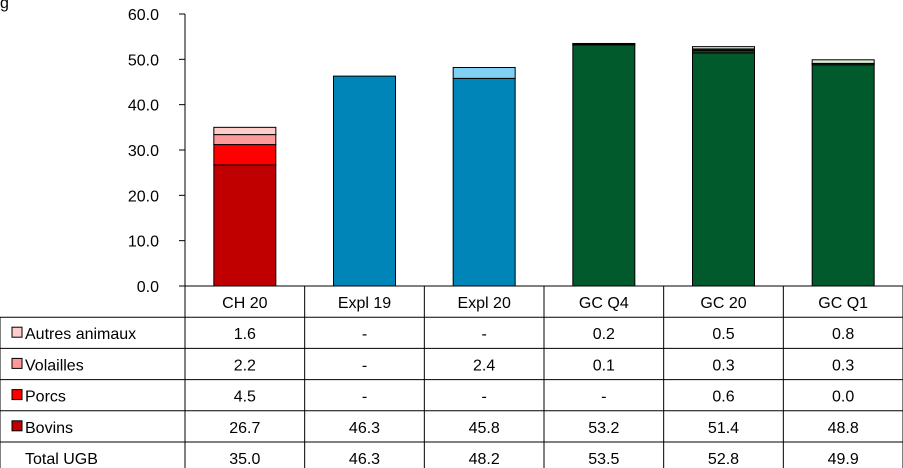 This screenshot has height=468, width=903. What do you see at coordinates (483, 303) in the screenshot?
I see `x-category-label: Expl 20` at bounding box center [483, 303].